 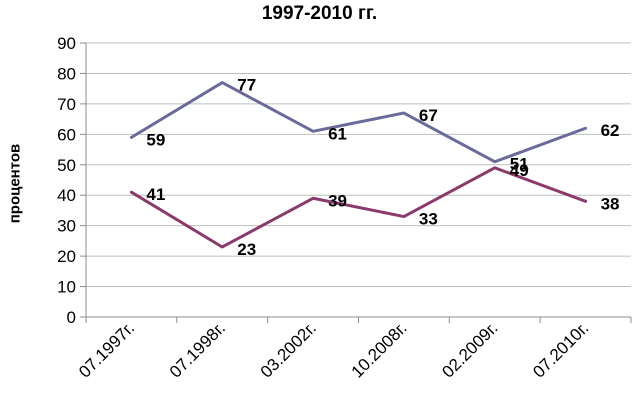 What do you see at coordinates (66, 134) in the screenshot?
I see `y-tick-label: 60` at bounding box center [66, 134].